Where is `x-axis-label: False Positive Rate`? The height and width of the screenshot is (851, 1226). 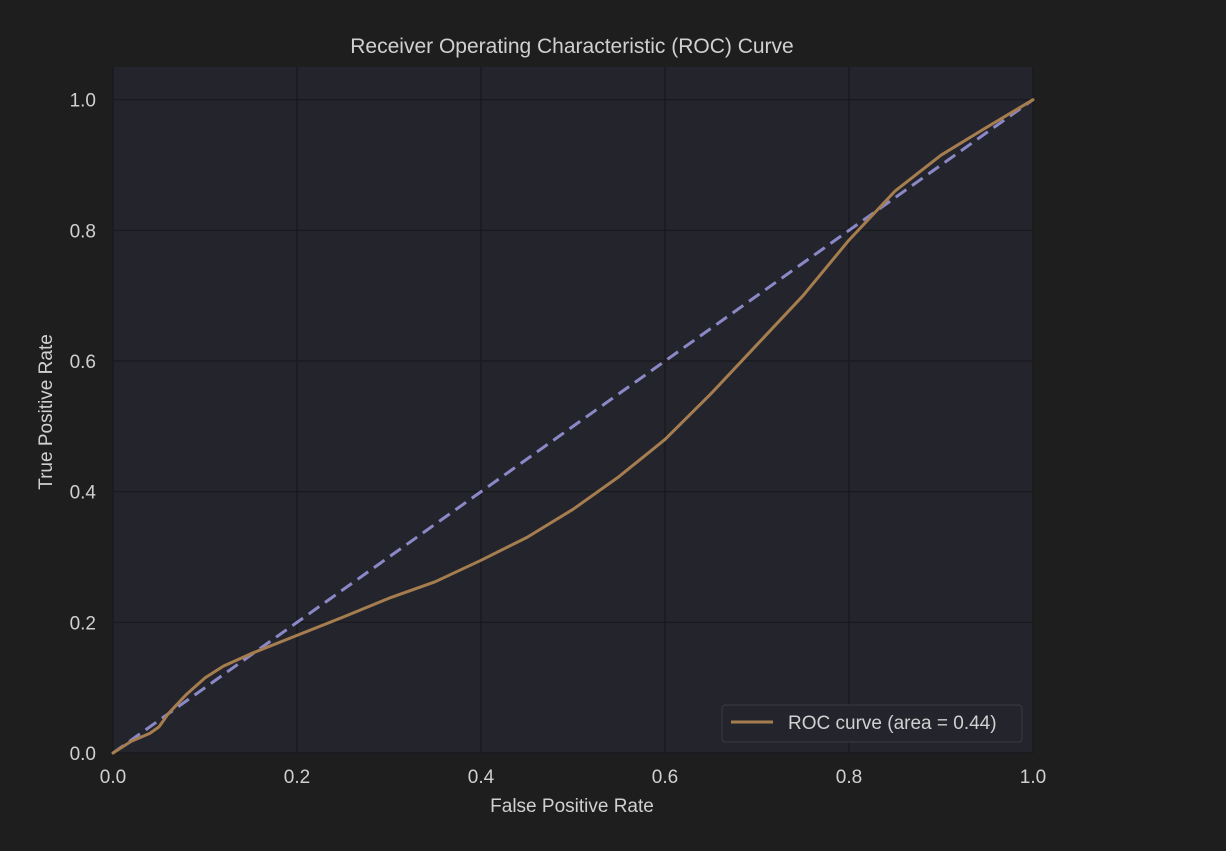 x-axis-label: False Positive Rate is located at coordinates (572, 806).